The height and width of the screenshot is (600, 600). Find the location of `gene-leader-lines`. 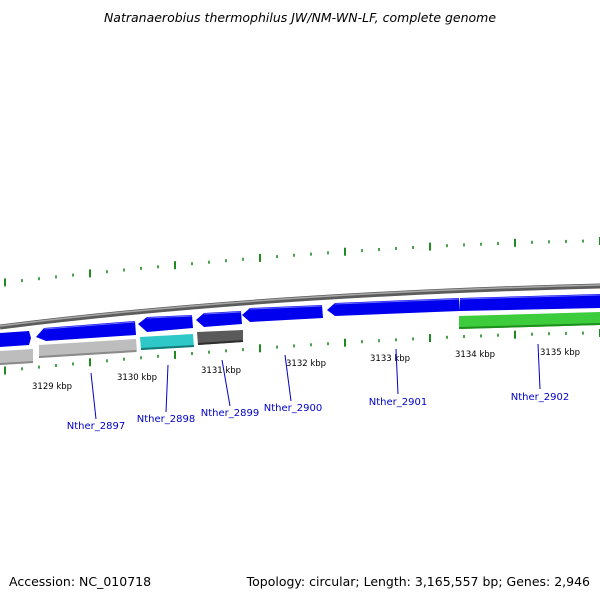

gene-leader-lines is located at coordinates (315, 381).